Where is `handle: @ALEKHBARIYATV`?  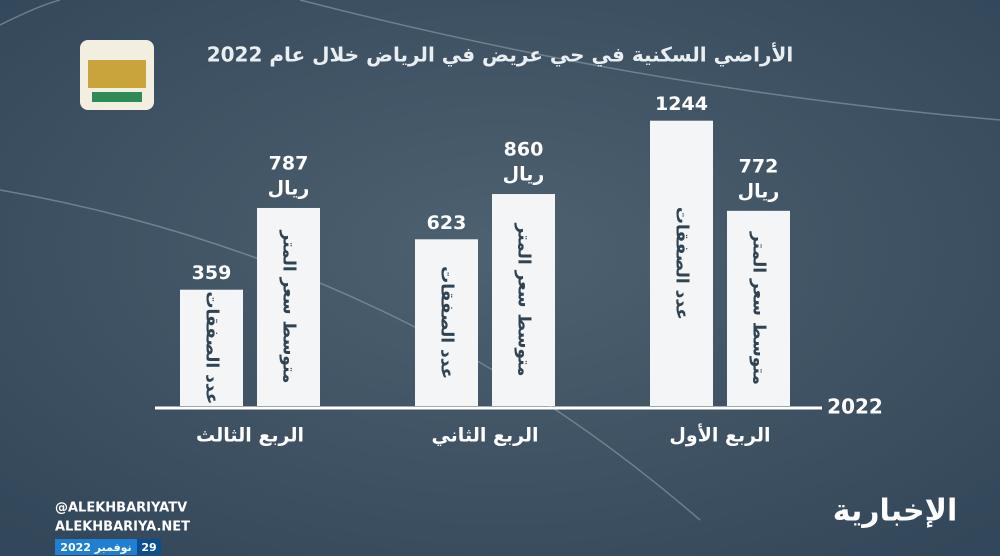
handle: @ALEKHBARIYATV is located at coordinates (121, 508).